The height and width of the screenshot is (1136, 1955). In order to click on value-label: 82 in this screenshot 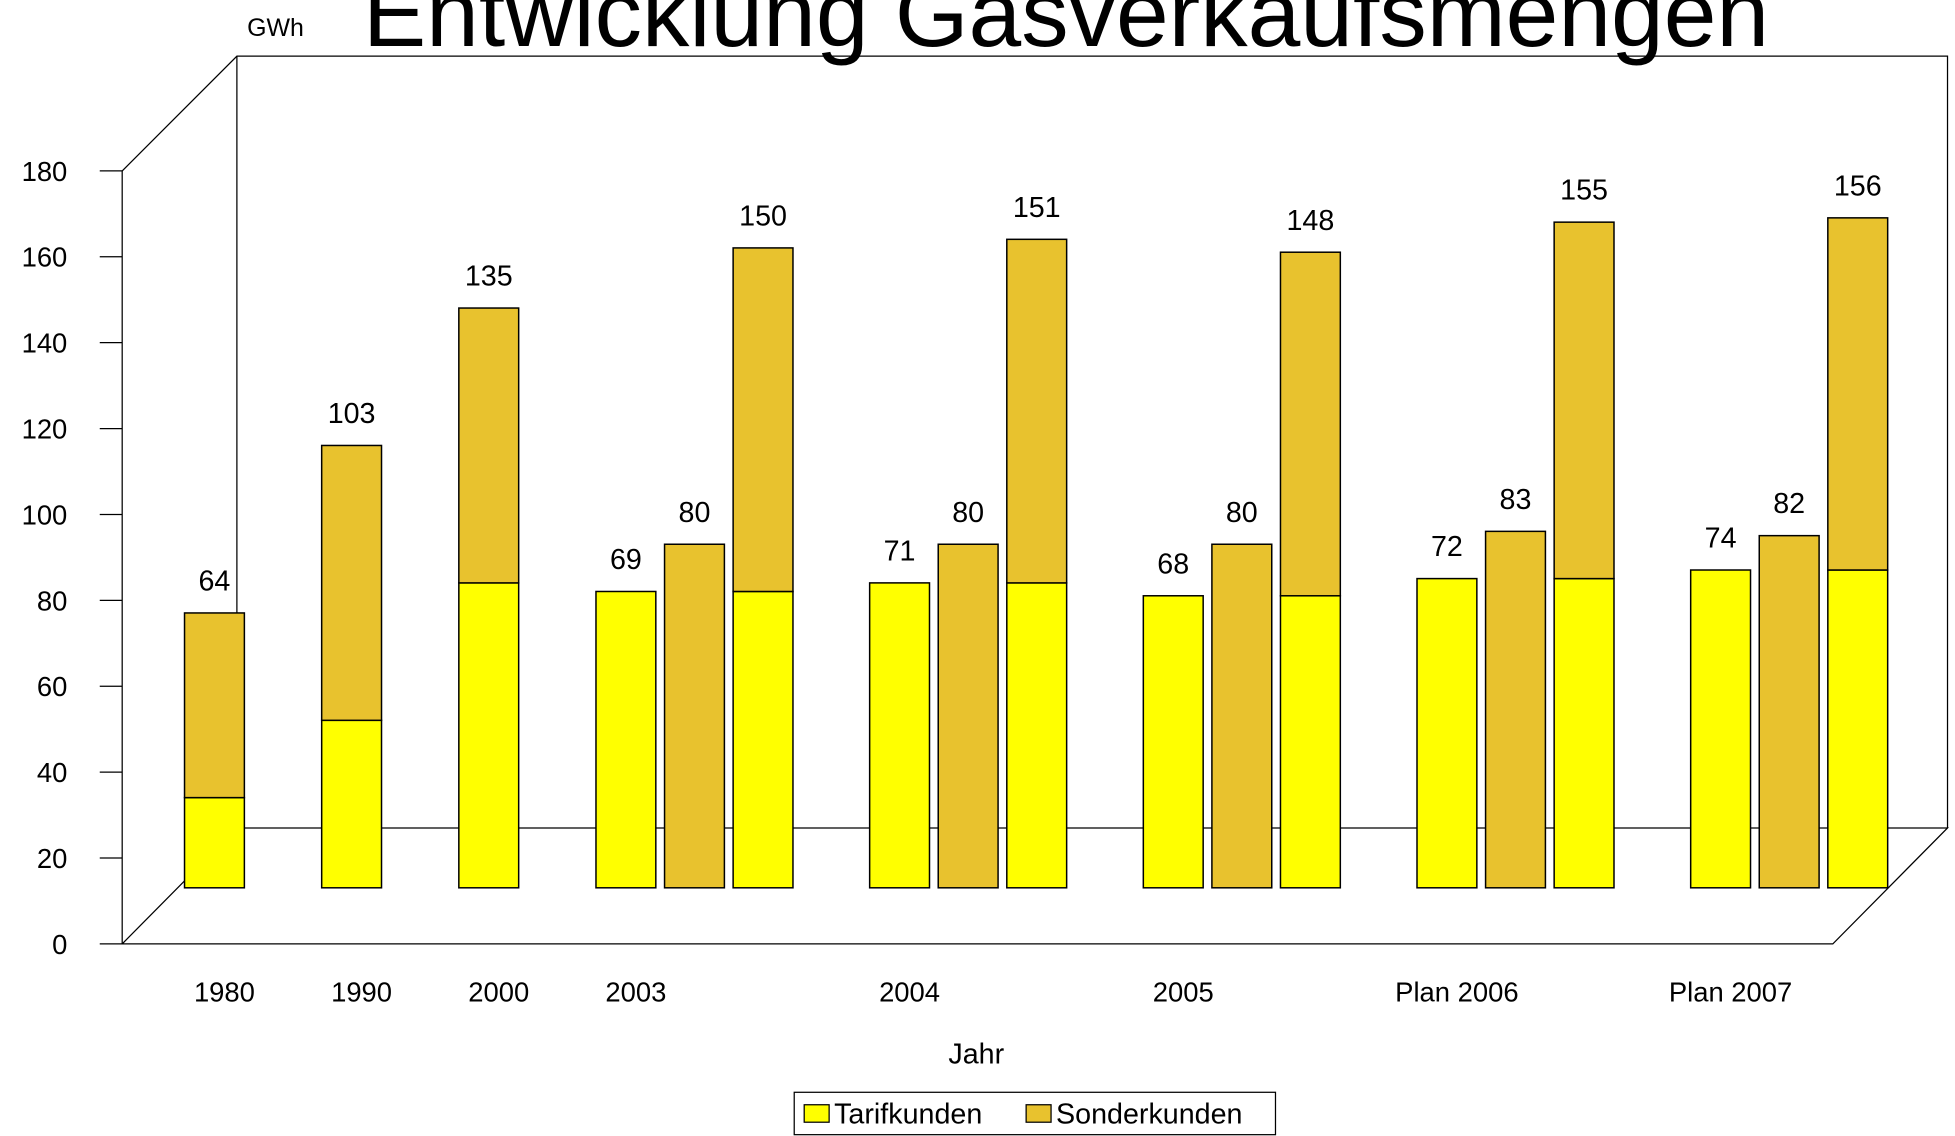, I will do `click(1789, 504)`.